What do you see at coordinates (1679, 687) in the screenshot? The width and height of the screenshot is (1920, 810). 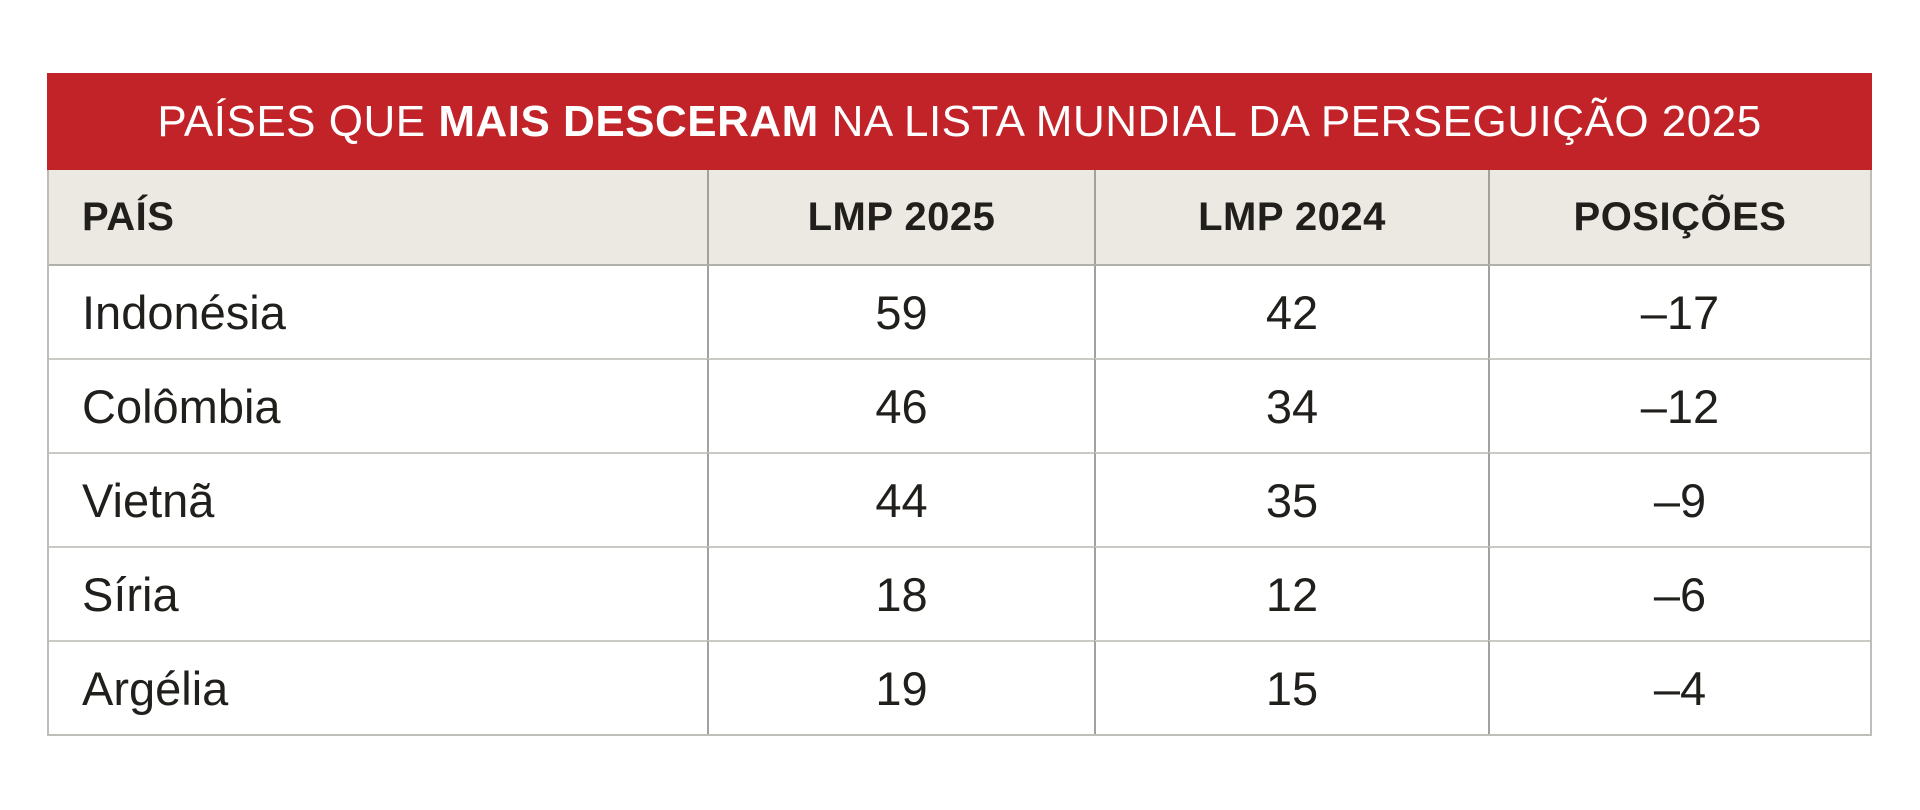 I see `cell-positions: –4` at bounding box center [1679, 687].